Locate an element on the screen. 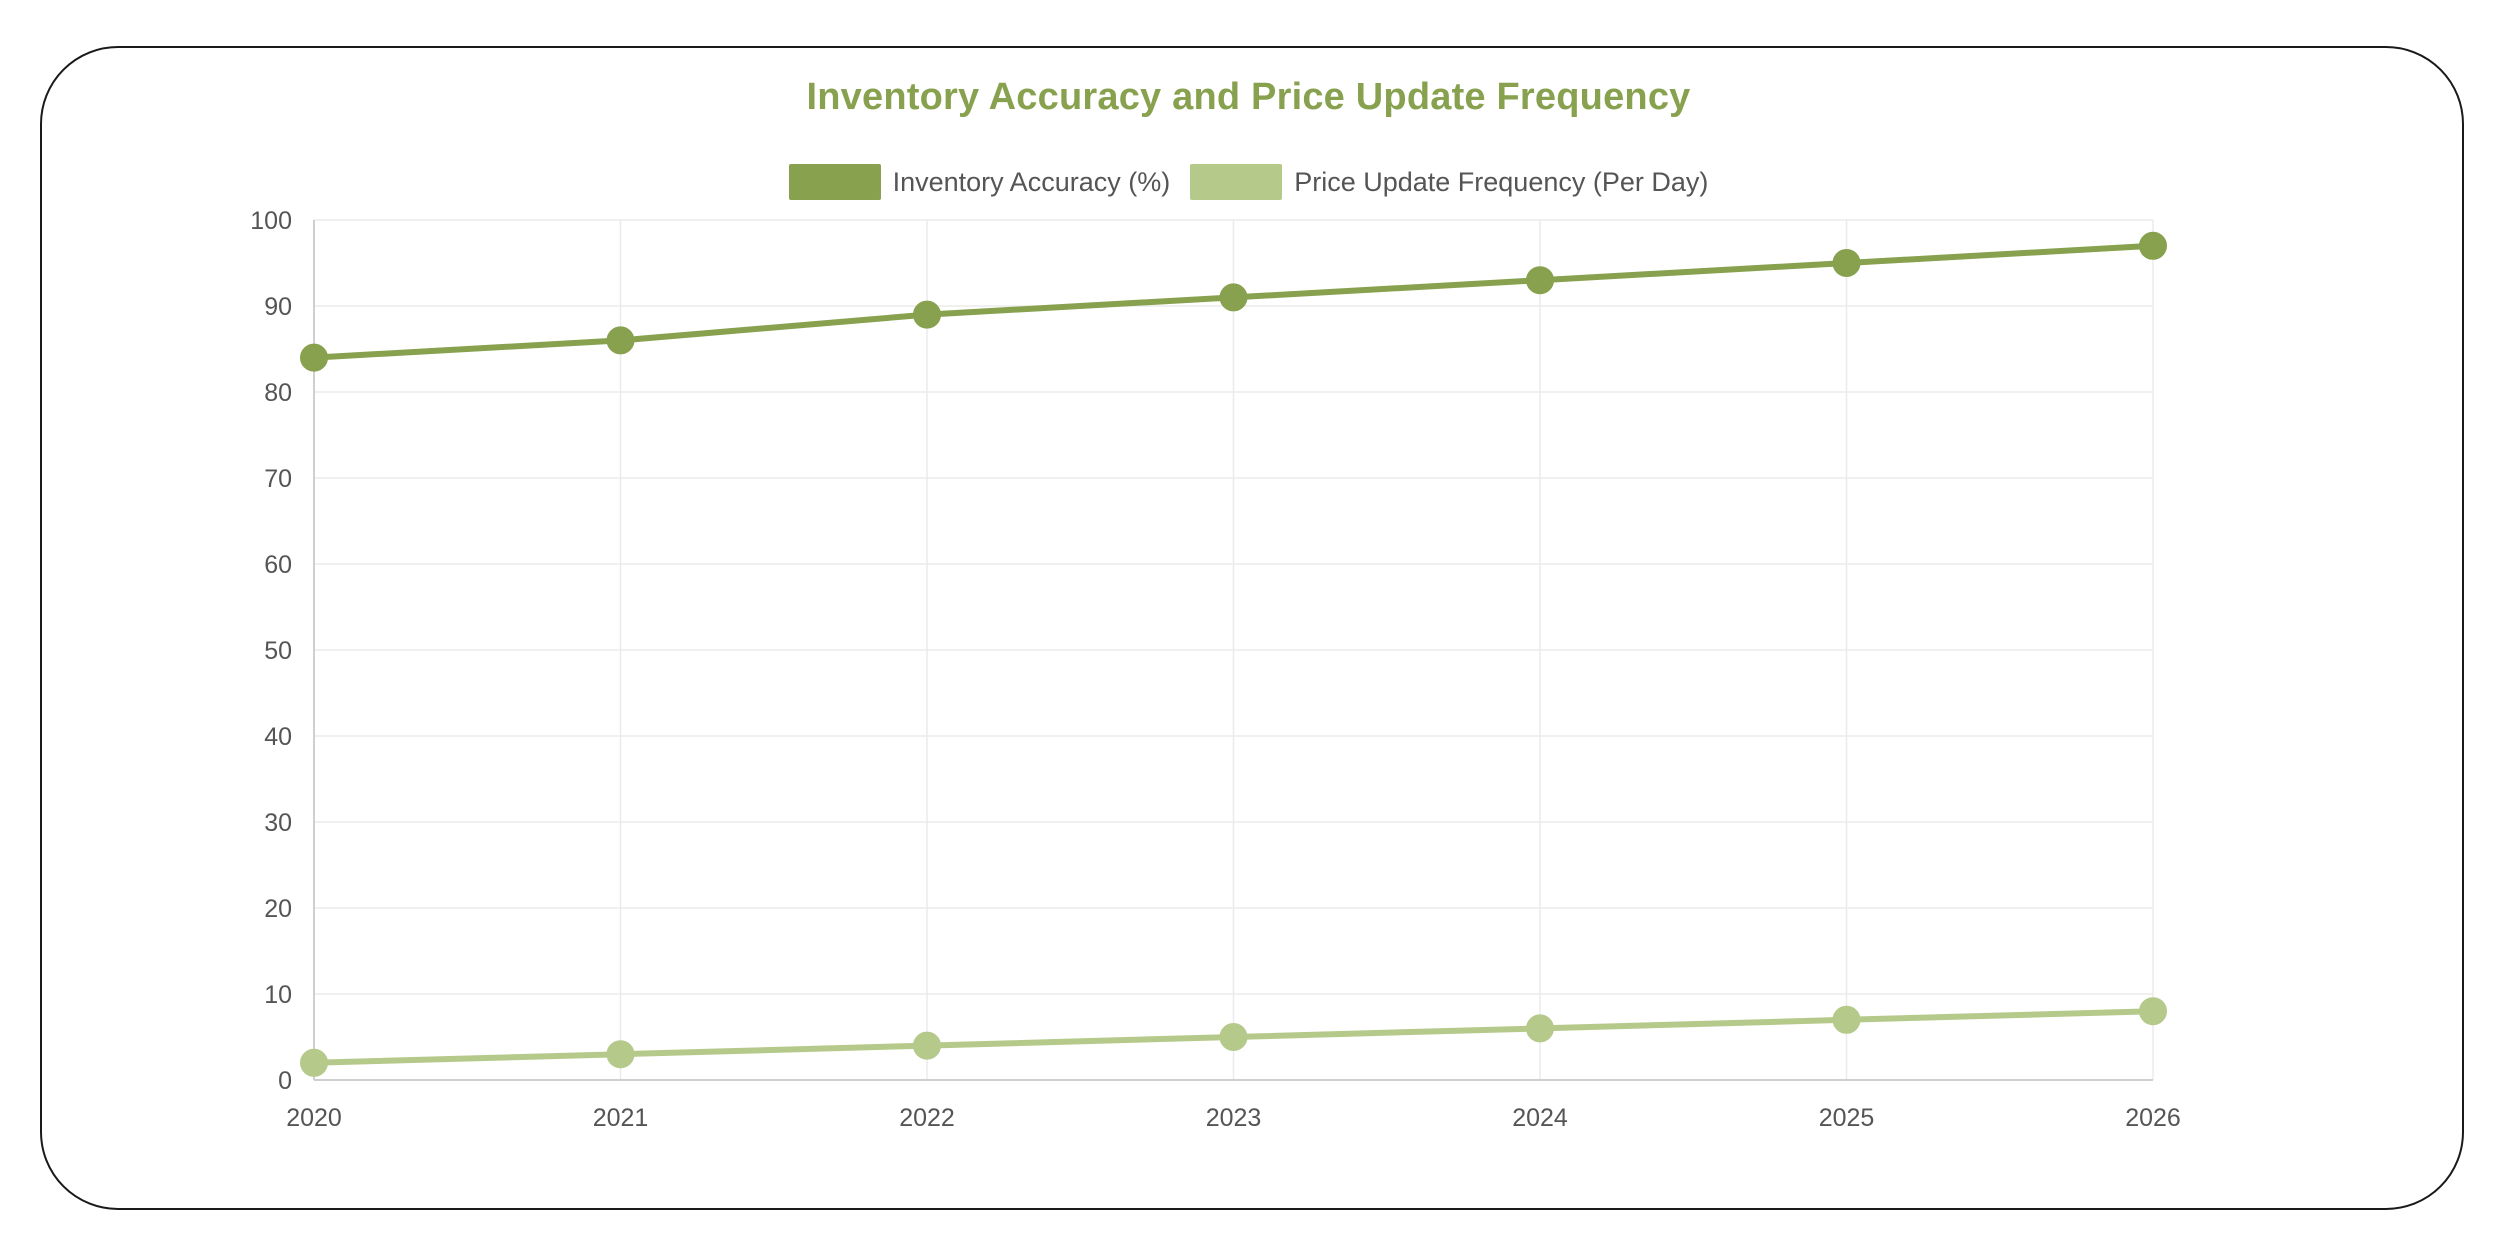  y-tick-label: 0 is located at coordinates (285, 1081).